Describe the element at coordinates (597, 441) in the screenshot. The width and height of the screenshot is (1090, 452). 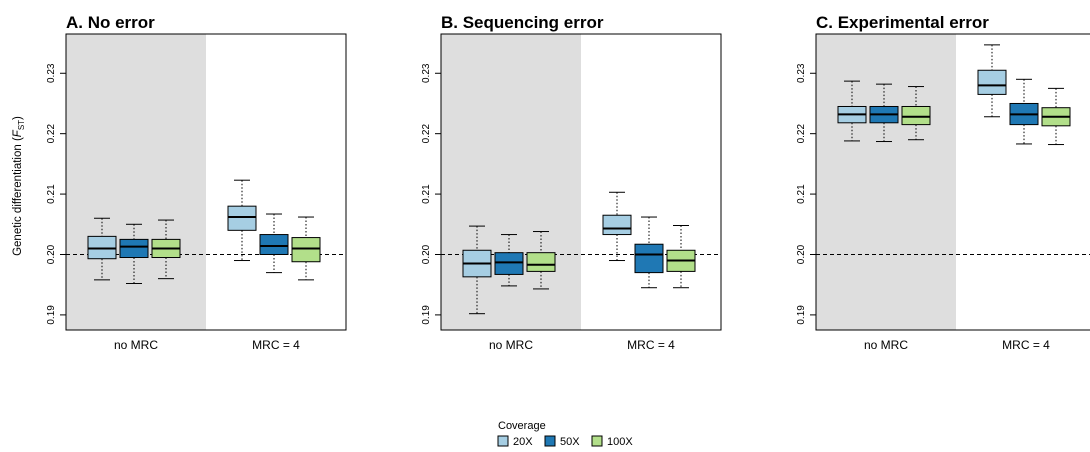
I see `legend-swatch-100X` at that location.